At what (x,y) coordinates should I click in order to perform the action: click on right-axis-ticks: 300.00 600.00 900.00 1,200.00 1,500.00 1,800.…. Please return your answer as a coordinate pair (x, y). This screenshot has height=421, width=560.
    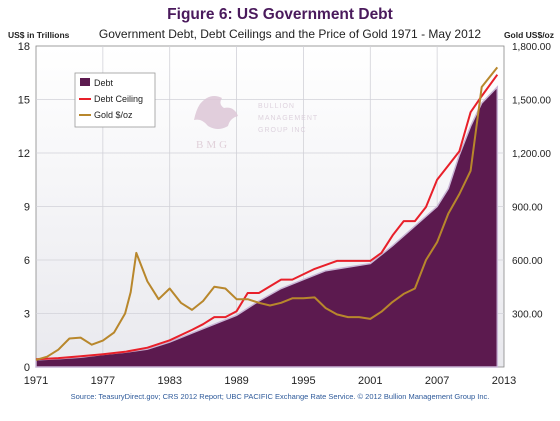
    Looking at the image, I should click on (531, 181).